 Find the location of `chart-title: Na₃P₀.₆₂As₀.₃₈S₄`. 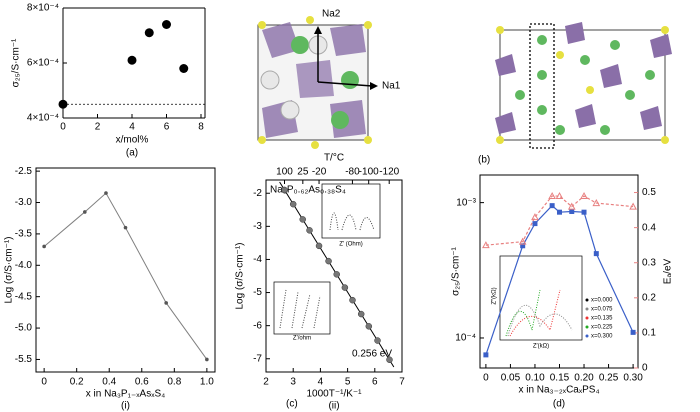

chart-title: Na₃P₀.₆₂As₀.₃₈S₄ is located at coordinates (308, 190).